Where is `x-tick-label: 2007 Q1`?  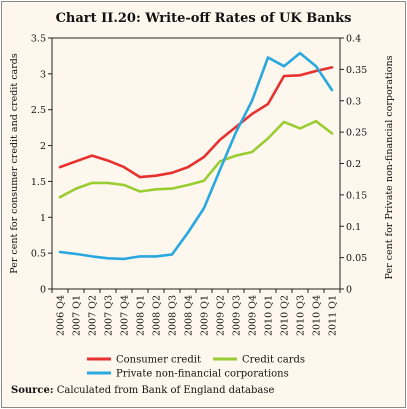
x-tick-label: 2007 Q1 is located at coordinates (77, 315).